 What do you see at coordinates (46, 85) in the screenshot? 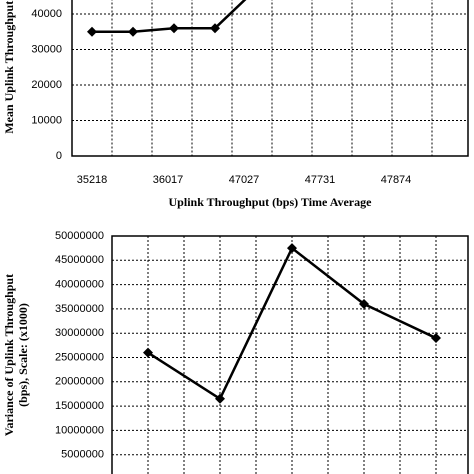
I see `y-tick-label: 20000` at bounding box center [46, 85].